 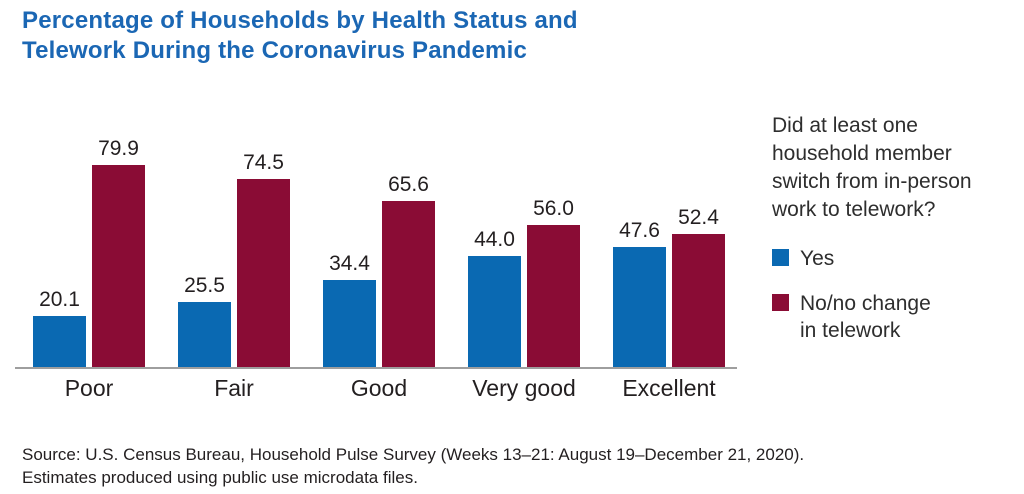 I want to click on legend-item-yes: Yes, so click(x=898, y=258).